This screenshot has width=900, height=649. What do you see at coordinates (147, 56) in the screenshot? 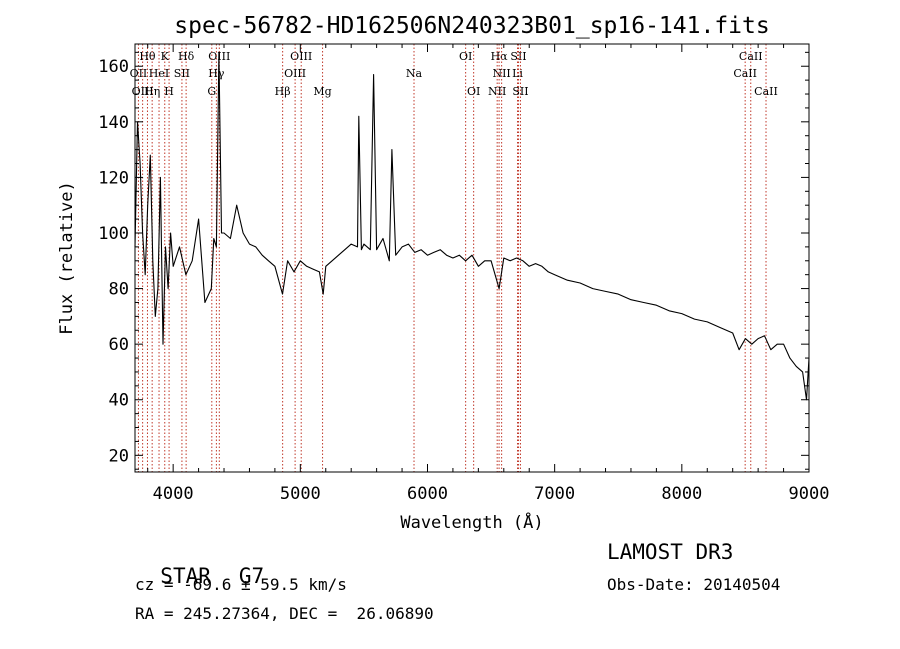
I see `spectral-line-label: Hθ` at bounding box center [147, 56].